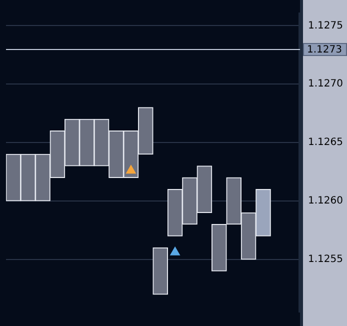  I want to click on y-tick-label: 1.1270, so click(325, 84).